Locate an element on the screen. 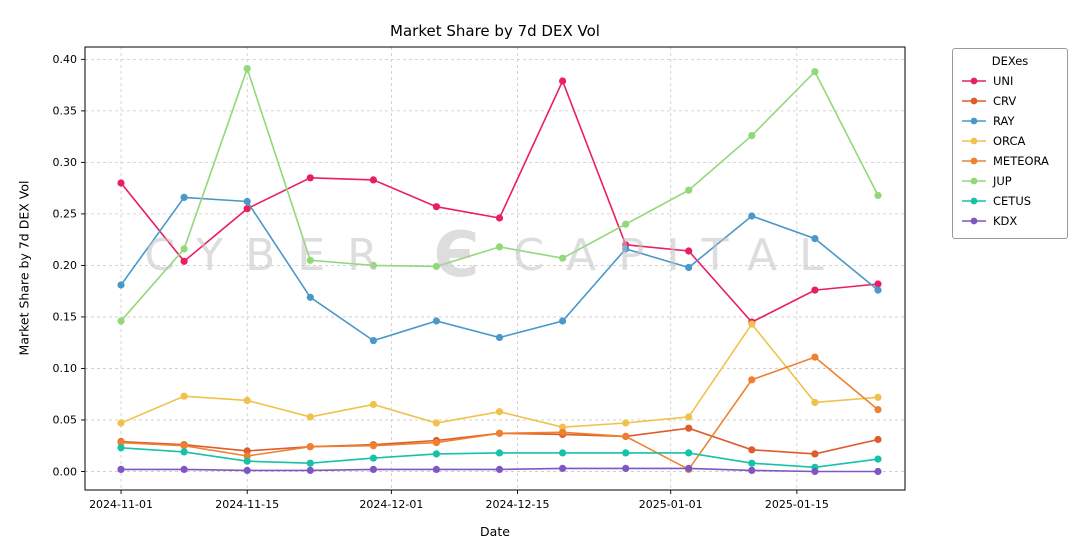 The height and width of the screenshot is (547, 1080). legend-item-ORCA: ORCA is located at coordinates (1010, 141).